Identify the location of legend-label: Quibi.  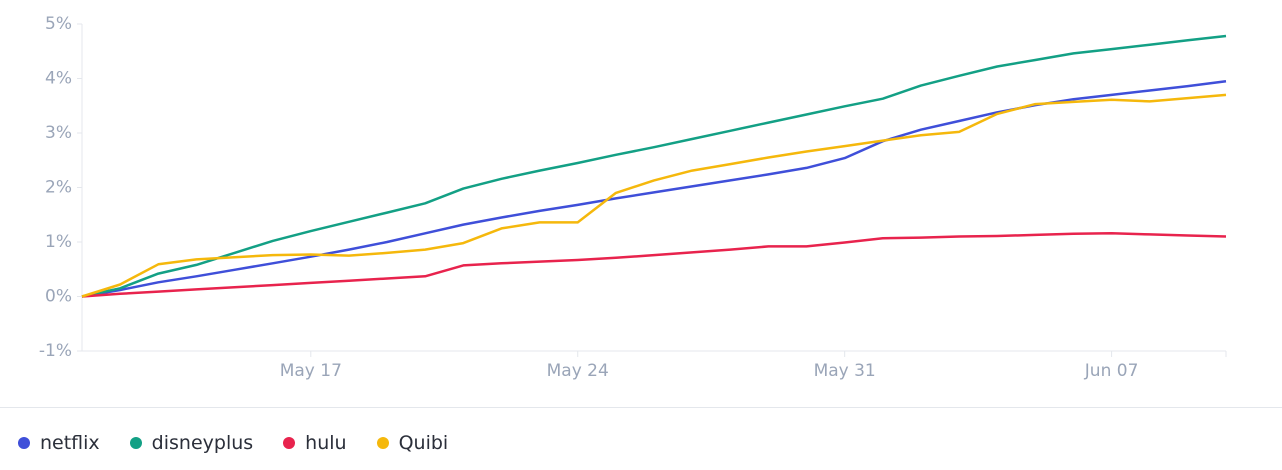
(423, 443).